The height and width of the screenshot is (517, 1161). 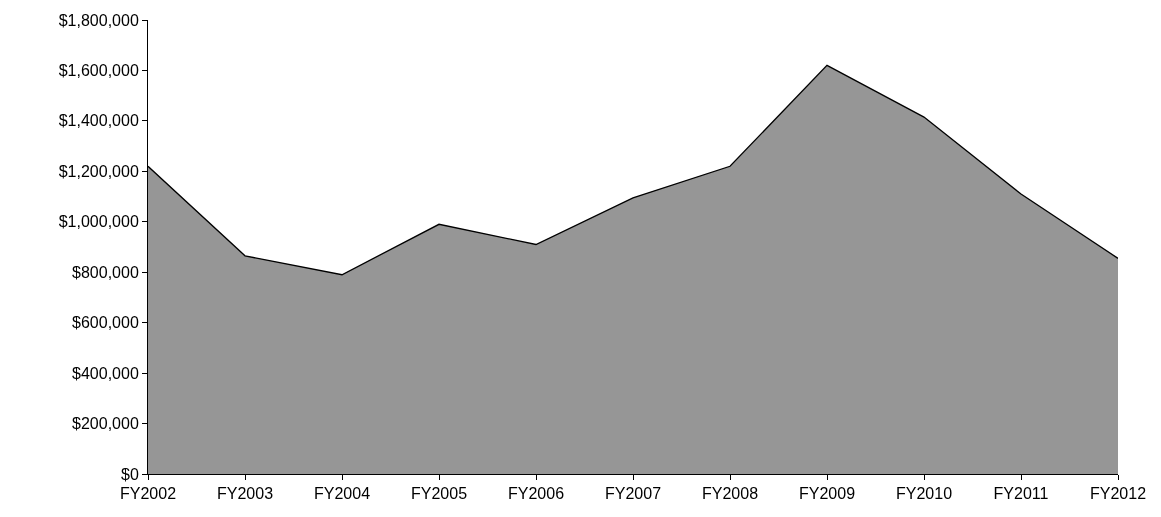 I want to click on x-tick-label: FY2003, so click(x=245, y=494).